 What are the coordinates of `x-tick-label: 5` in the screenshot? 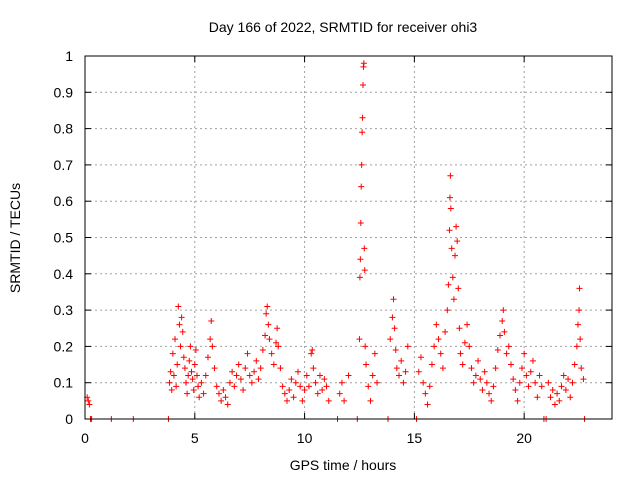 It's located at (195, 438).